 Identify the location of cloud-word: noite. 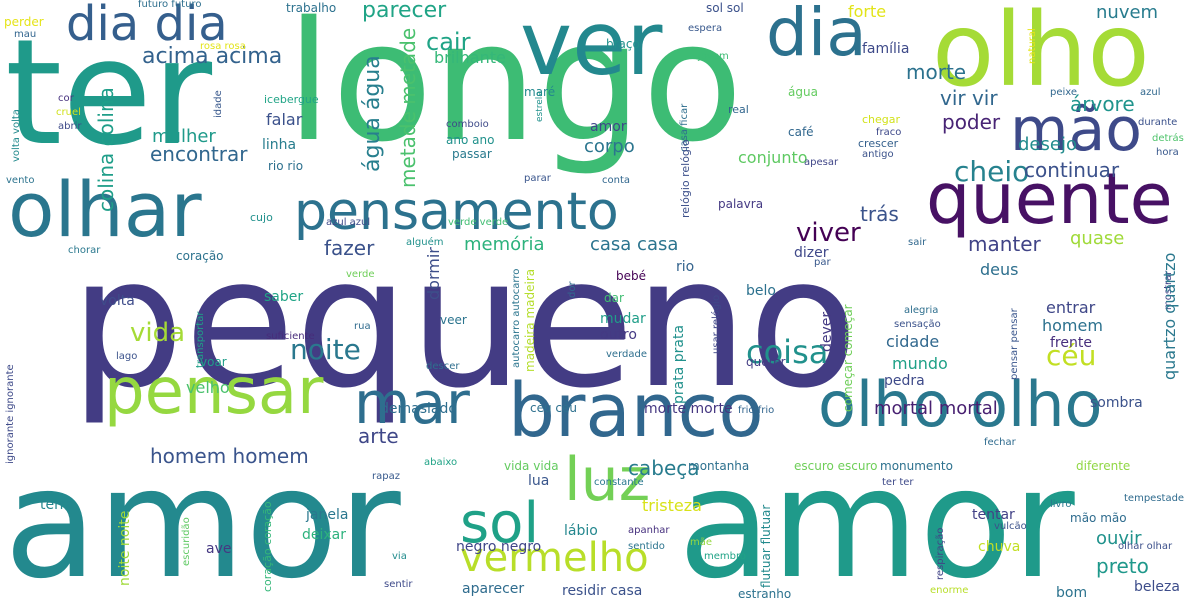
(325, 349).